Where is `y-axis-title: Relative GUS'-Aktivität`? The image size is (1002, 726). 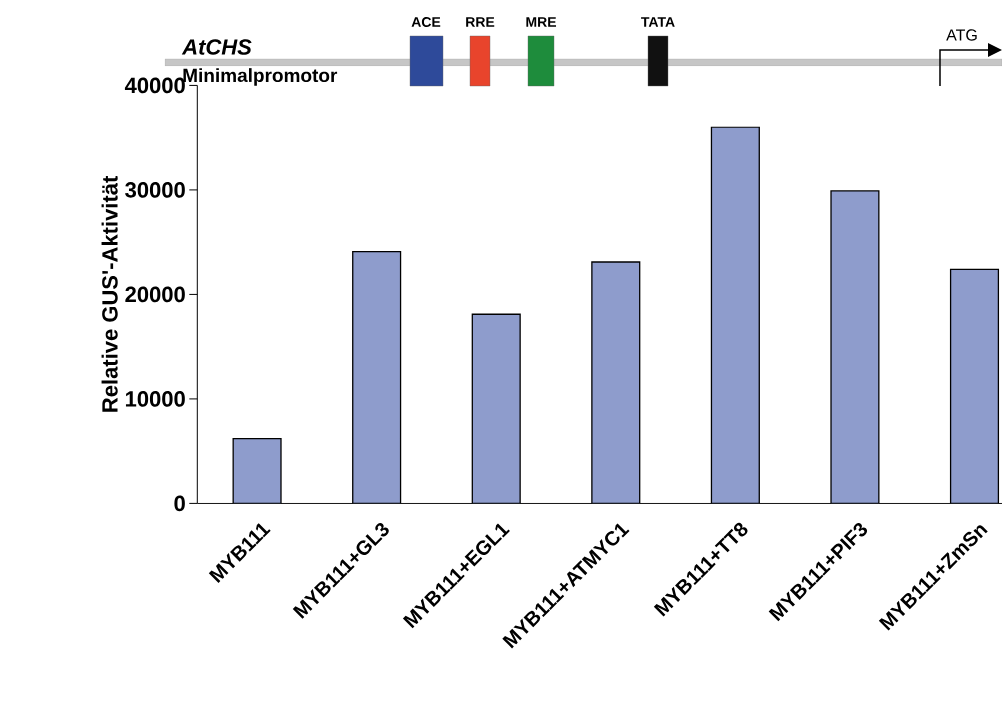
y-axis-title: Relative GUS'-Aktivität is located at coordinates (109, 293).